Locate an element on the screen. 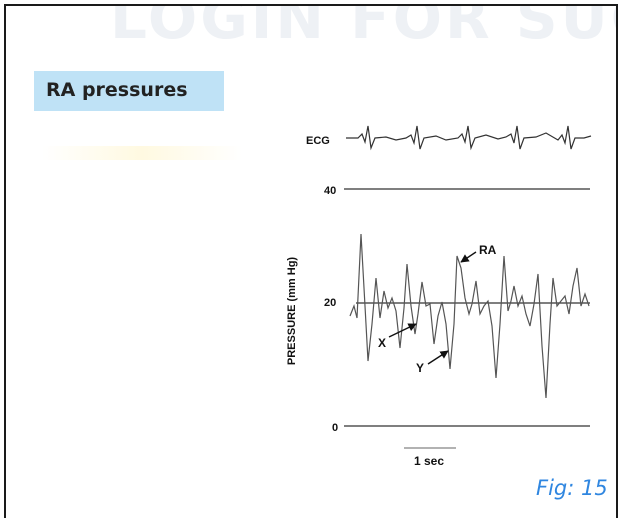 The height and width of the screenshot is (522, 622). y-arrow is located at coordinates (438, 357).